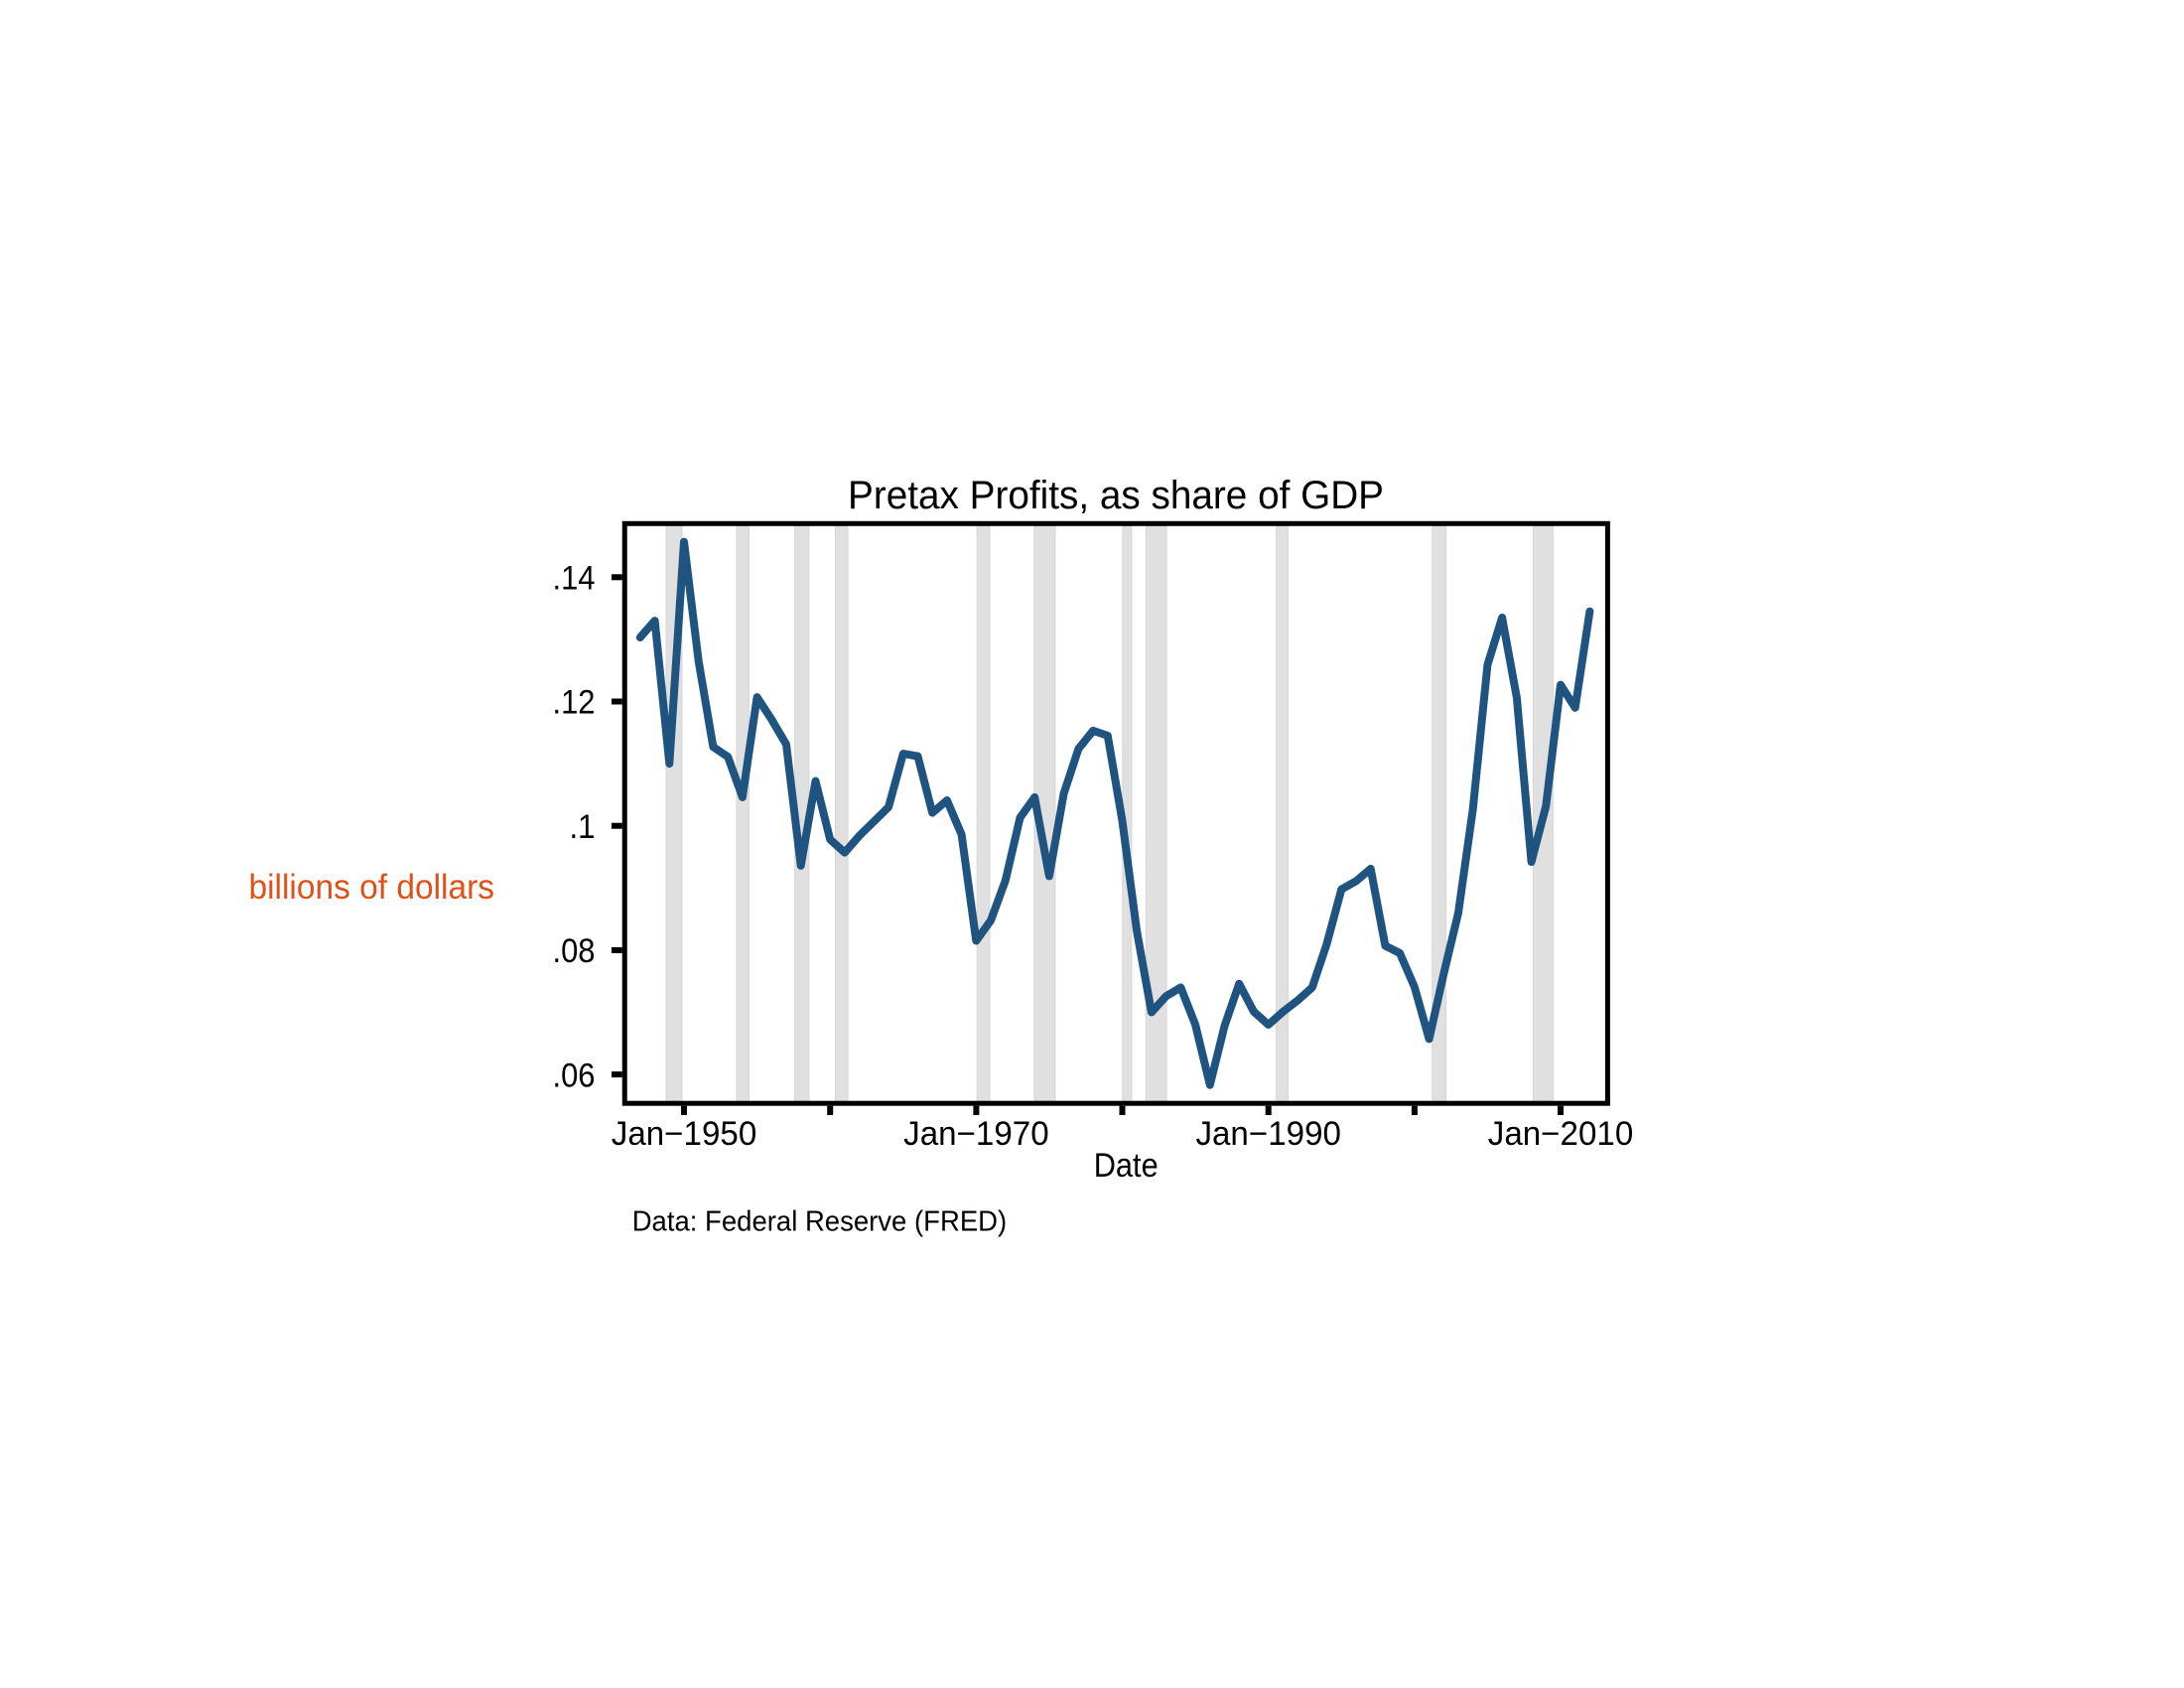 This screenshot has width=2184, height=1688. What do you see at coordinates (574, 951) in the screenshot?
I see `svg-text: .08` at bounding box center [574, 951].